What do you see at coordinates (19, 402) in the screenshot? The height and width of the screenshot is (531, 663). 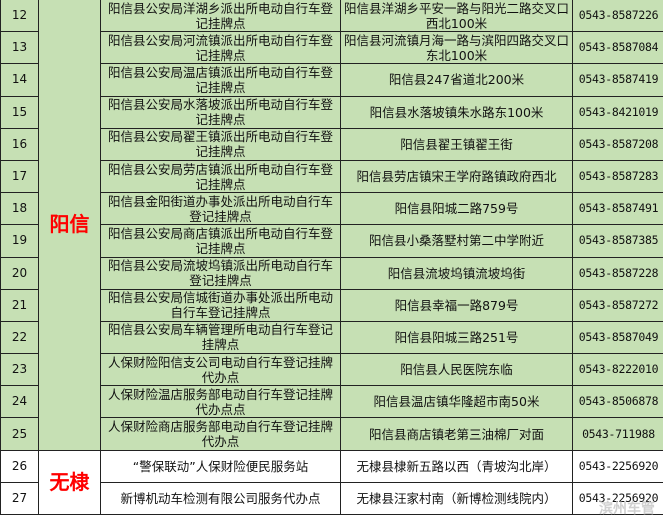 I see `row-number: 24` at bounding box center [19, 402].